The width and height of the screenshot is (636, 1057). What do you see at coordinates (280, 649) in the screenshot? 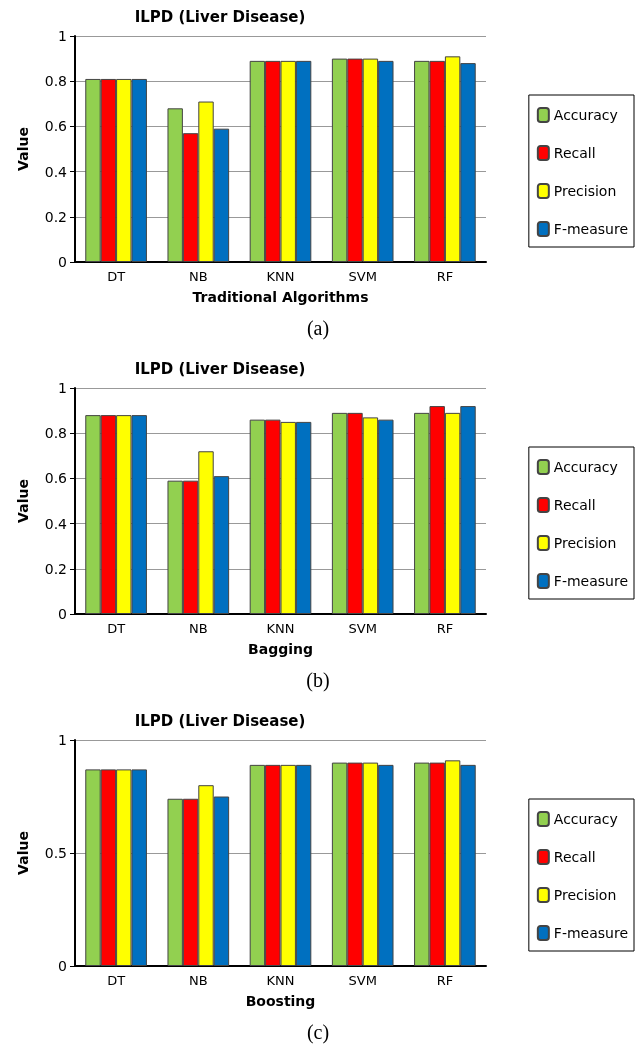
I see `x-axis-title: Bagging` at bounding box center [280, 649].